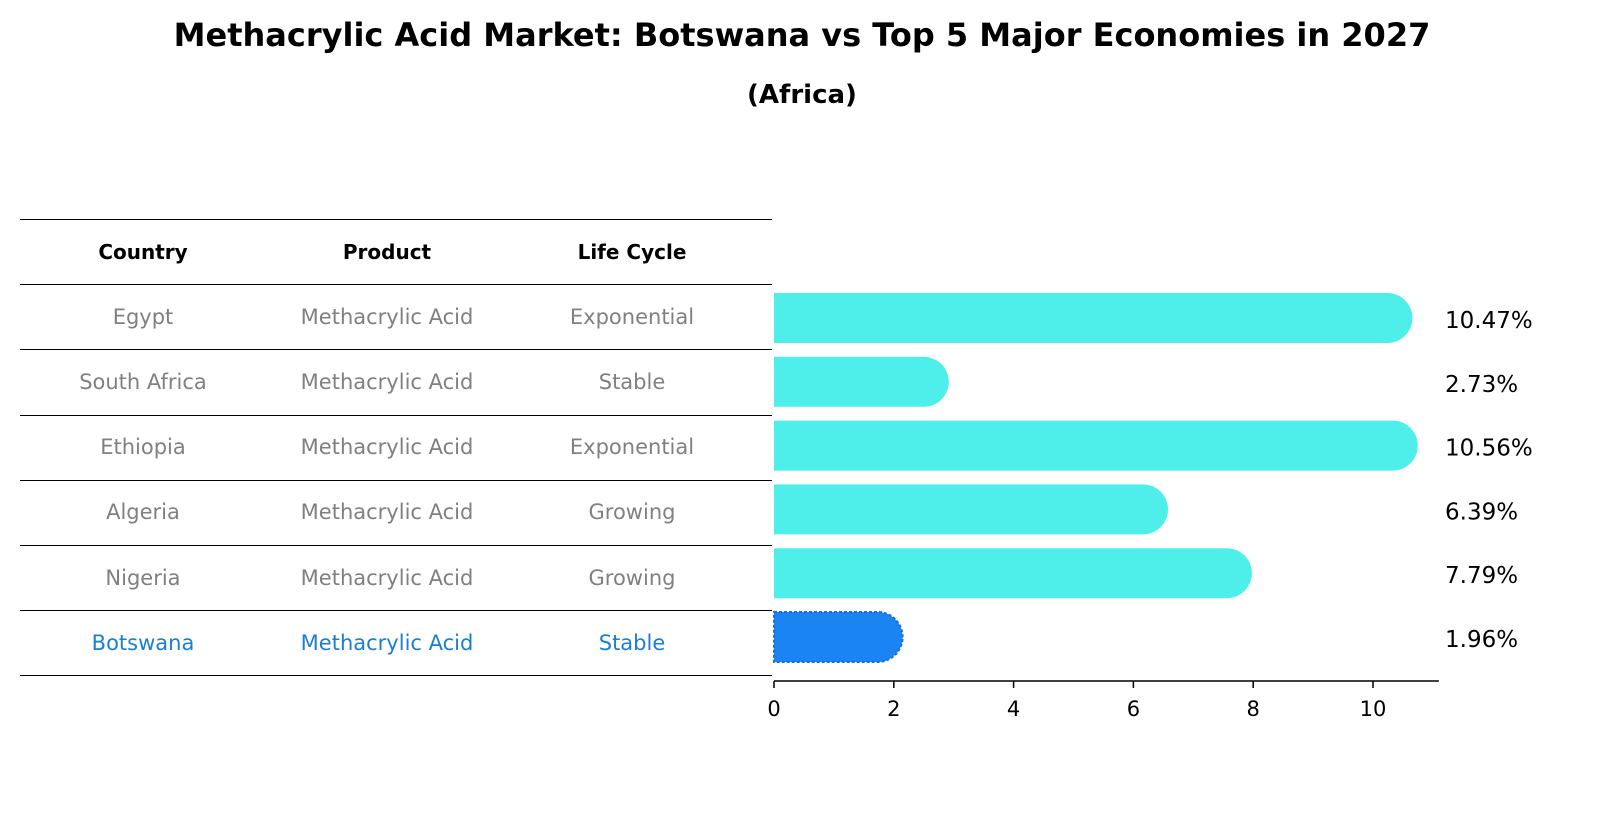 The height and width of the screenshot is (823, 1604). Describe the element at coordinates (632, 252) in the screenshot. I see `header-life-cycle: Life Cycle` at that location.